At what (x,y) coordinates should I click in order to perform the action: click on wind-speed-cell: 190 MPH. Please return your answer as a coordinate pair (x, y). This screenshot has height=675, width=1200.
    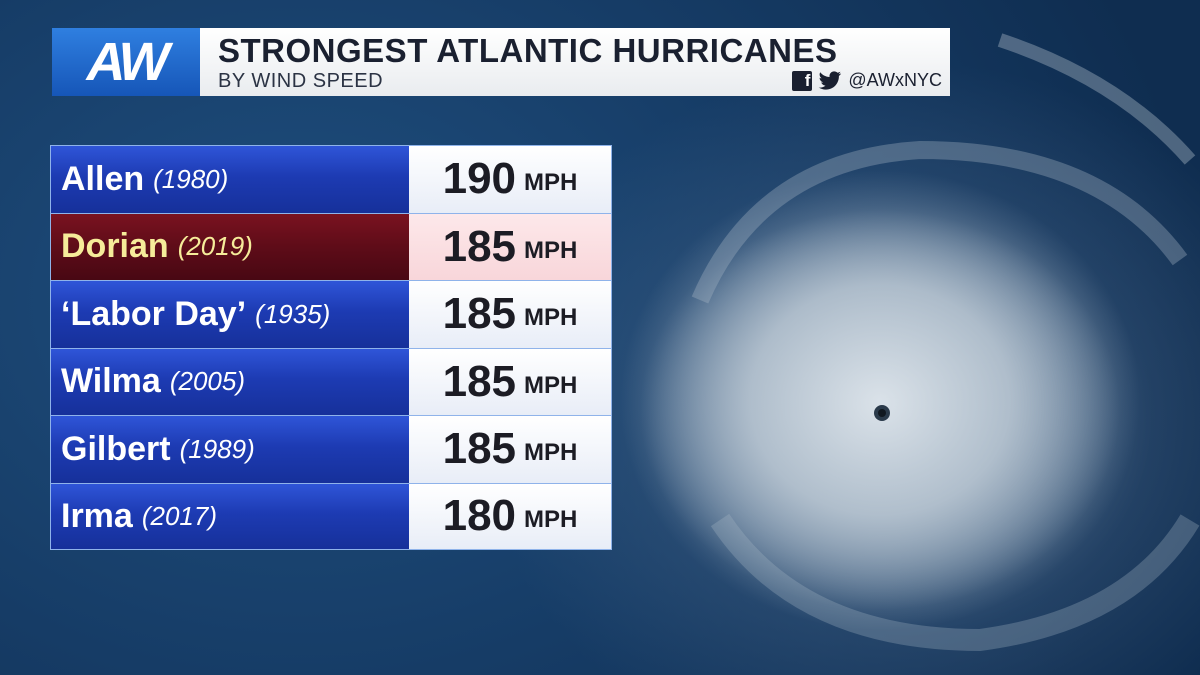
    Looking at the image, I should click on (510, 179).